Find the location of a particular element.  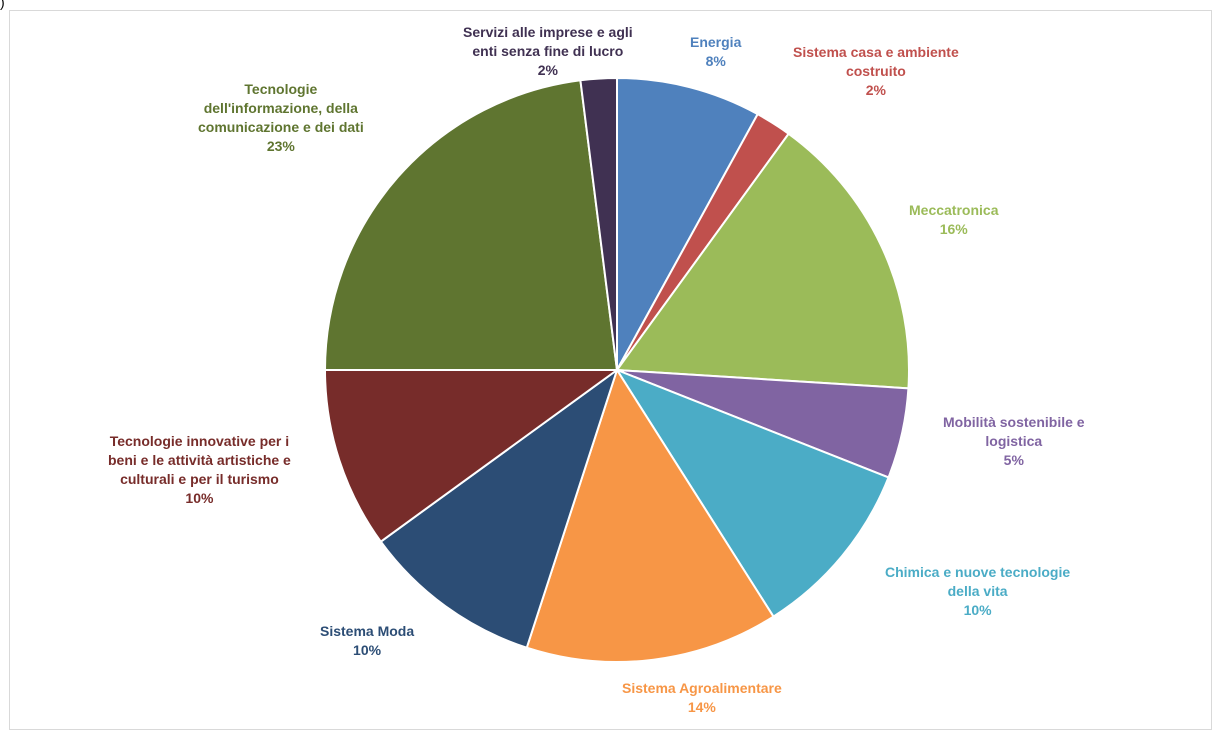

slice-label-line: enti senza fine di lucro is located at coordinates (548, 51).